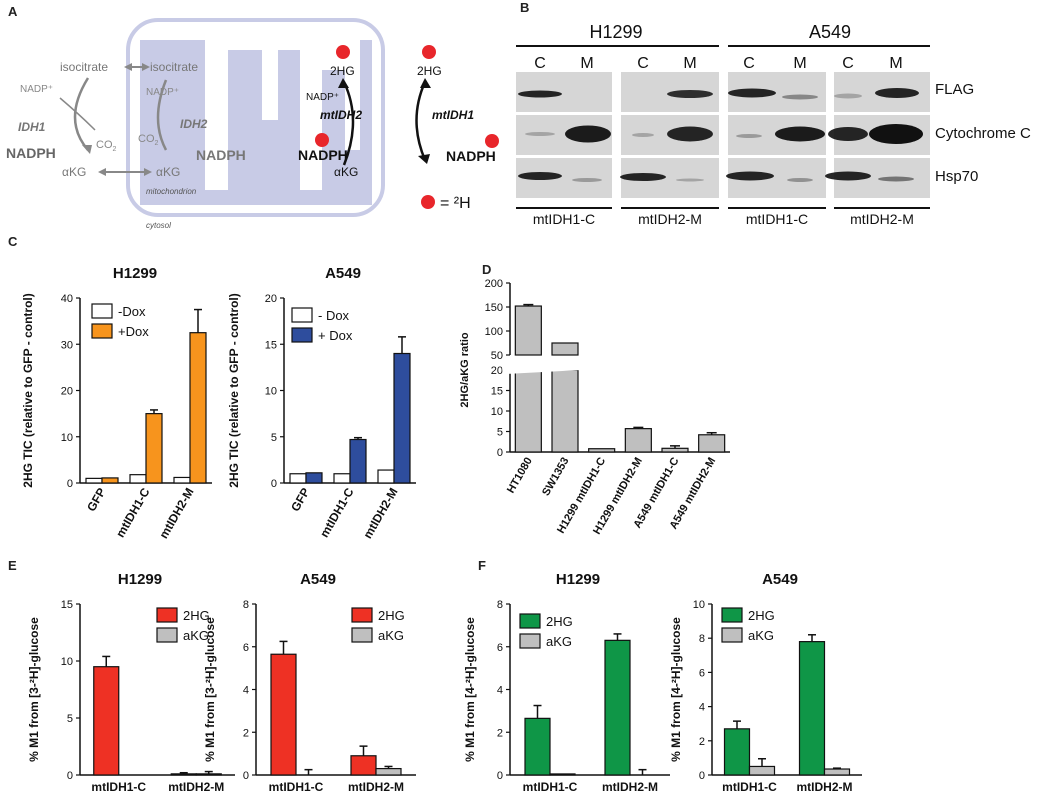  I want to click on x-tick-label: HT1080, so click(520, 476).